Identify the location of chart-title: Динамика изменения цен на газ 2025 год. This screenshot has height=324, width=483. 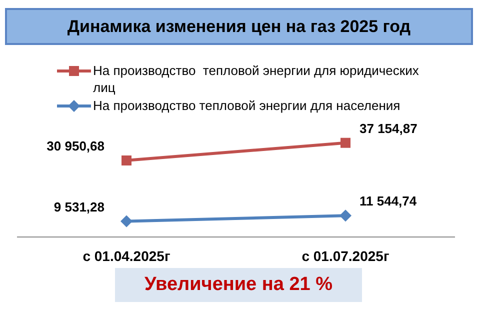
(239, 26).